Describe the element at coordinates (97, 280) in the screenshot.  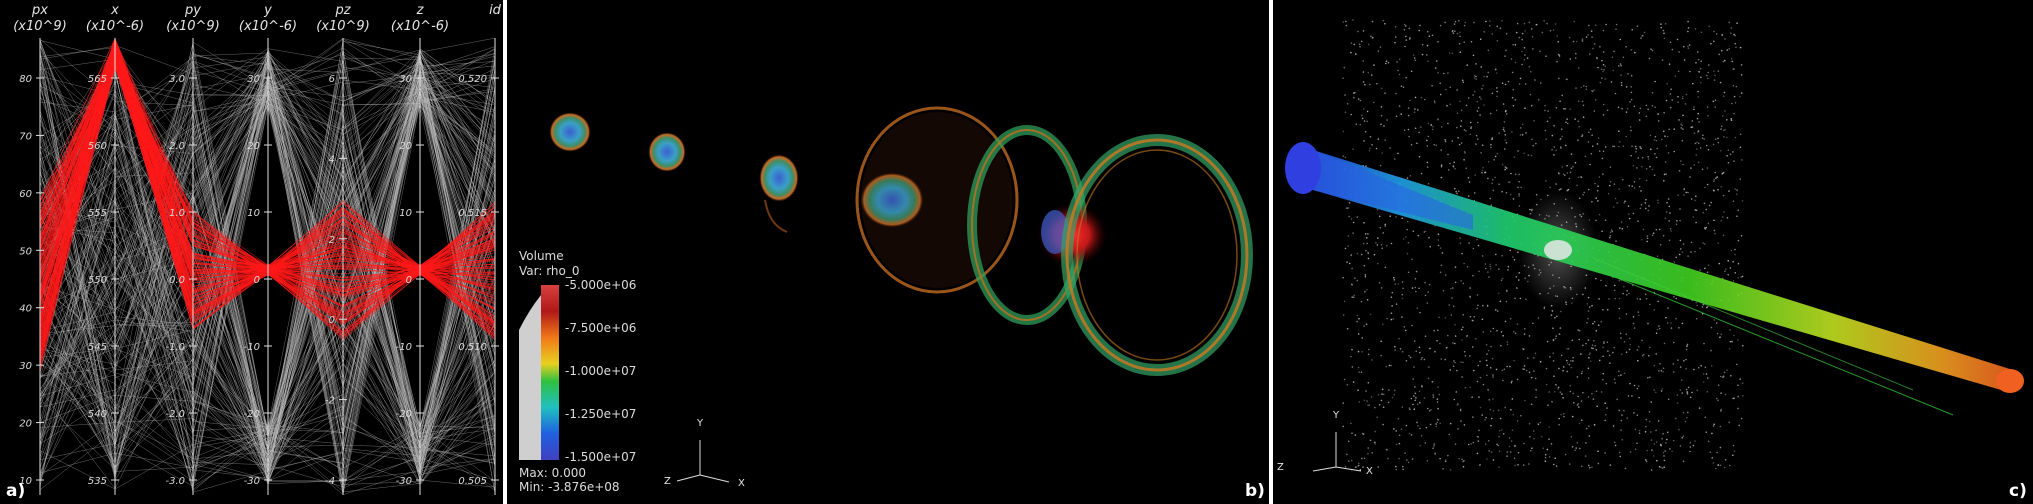
I see `axis-tick-label: 550` at that location.